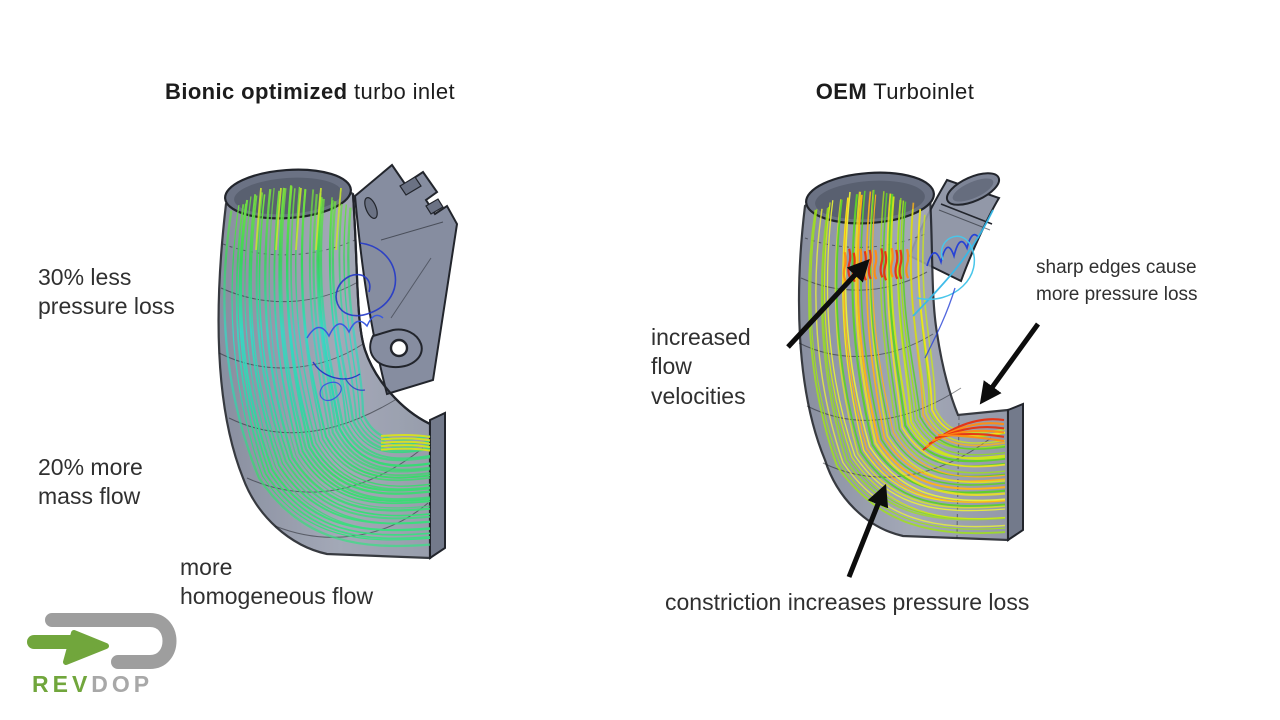 This screenshot has width=1280, height=720. I want to click on bionic-pipe-edge, so click(391, 309).